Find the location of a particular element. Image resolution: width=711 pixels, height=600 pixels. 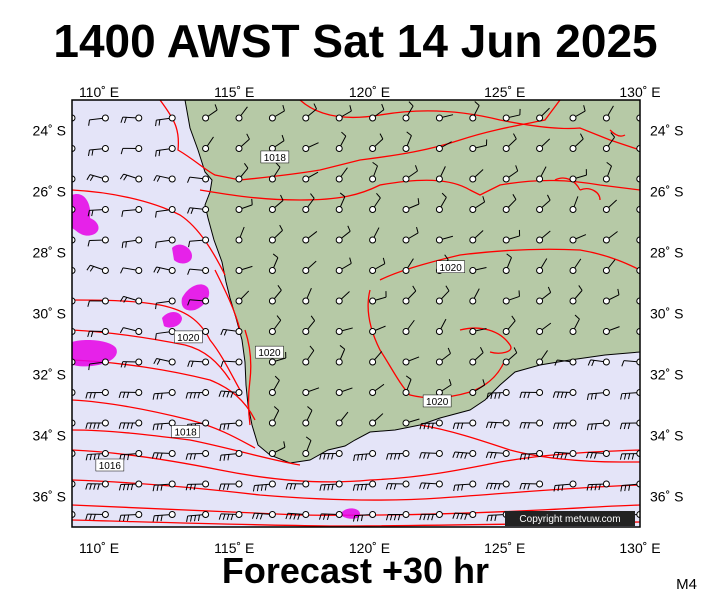

svg-text: 1020 is located at coordinates (451, 268).